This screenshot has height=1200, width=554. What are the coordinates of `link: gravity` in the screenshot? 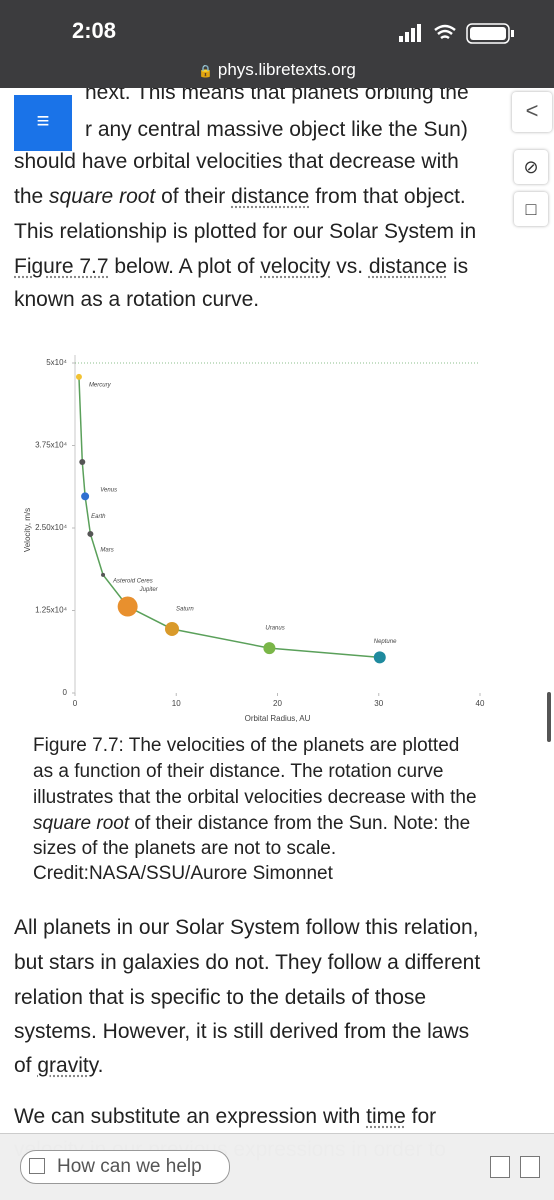 It's located at (67, 1065).